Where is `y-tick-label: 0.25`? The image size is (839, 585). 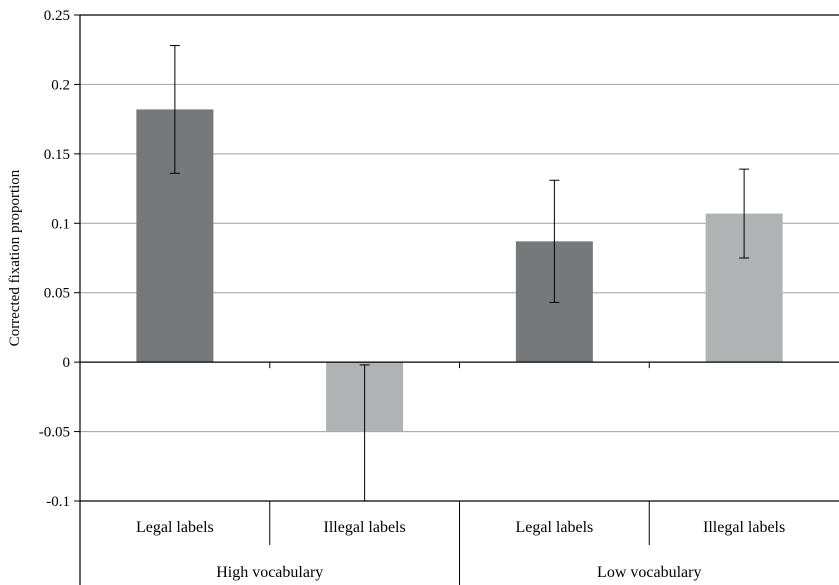
y-tick-label: 0.25 is located at coordinates (57, 16).